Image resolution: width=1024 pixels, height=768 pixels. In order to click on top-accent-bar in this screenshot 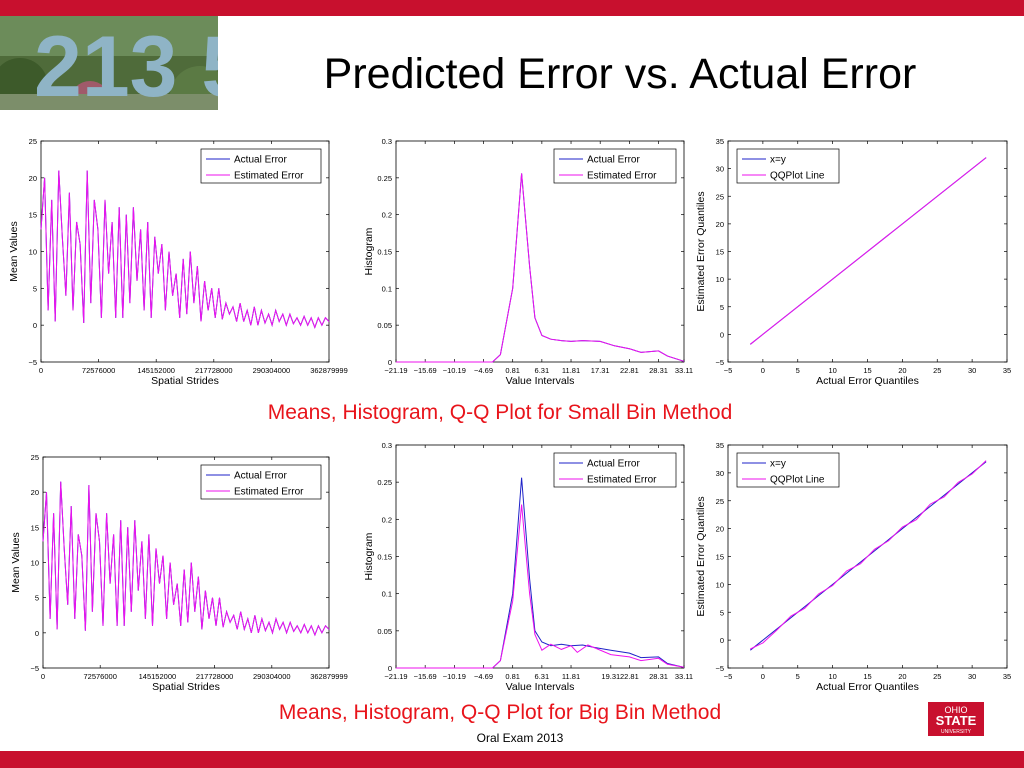, I will do `click(512, 8)`.